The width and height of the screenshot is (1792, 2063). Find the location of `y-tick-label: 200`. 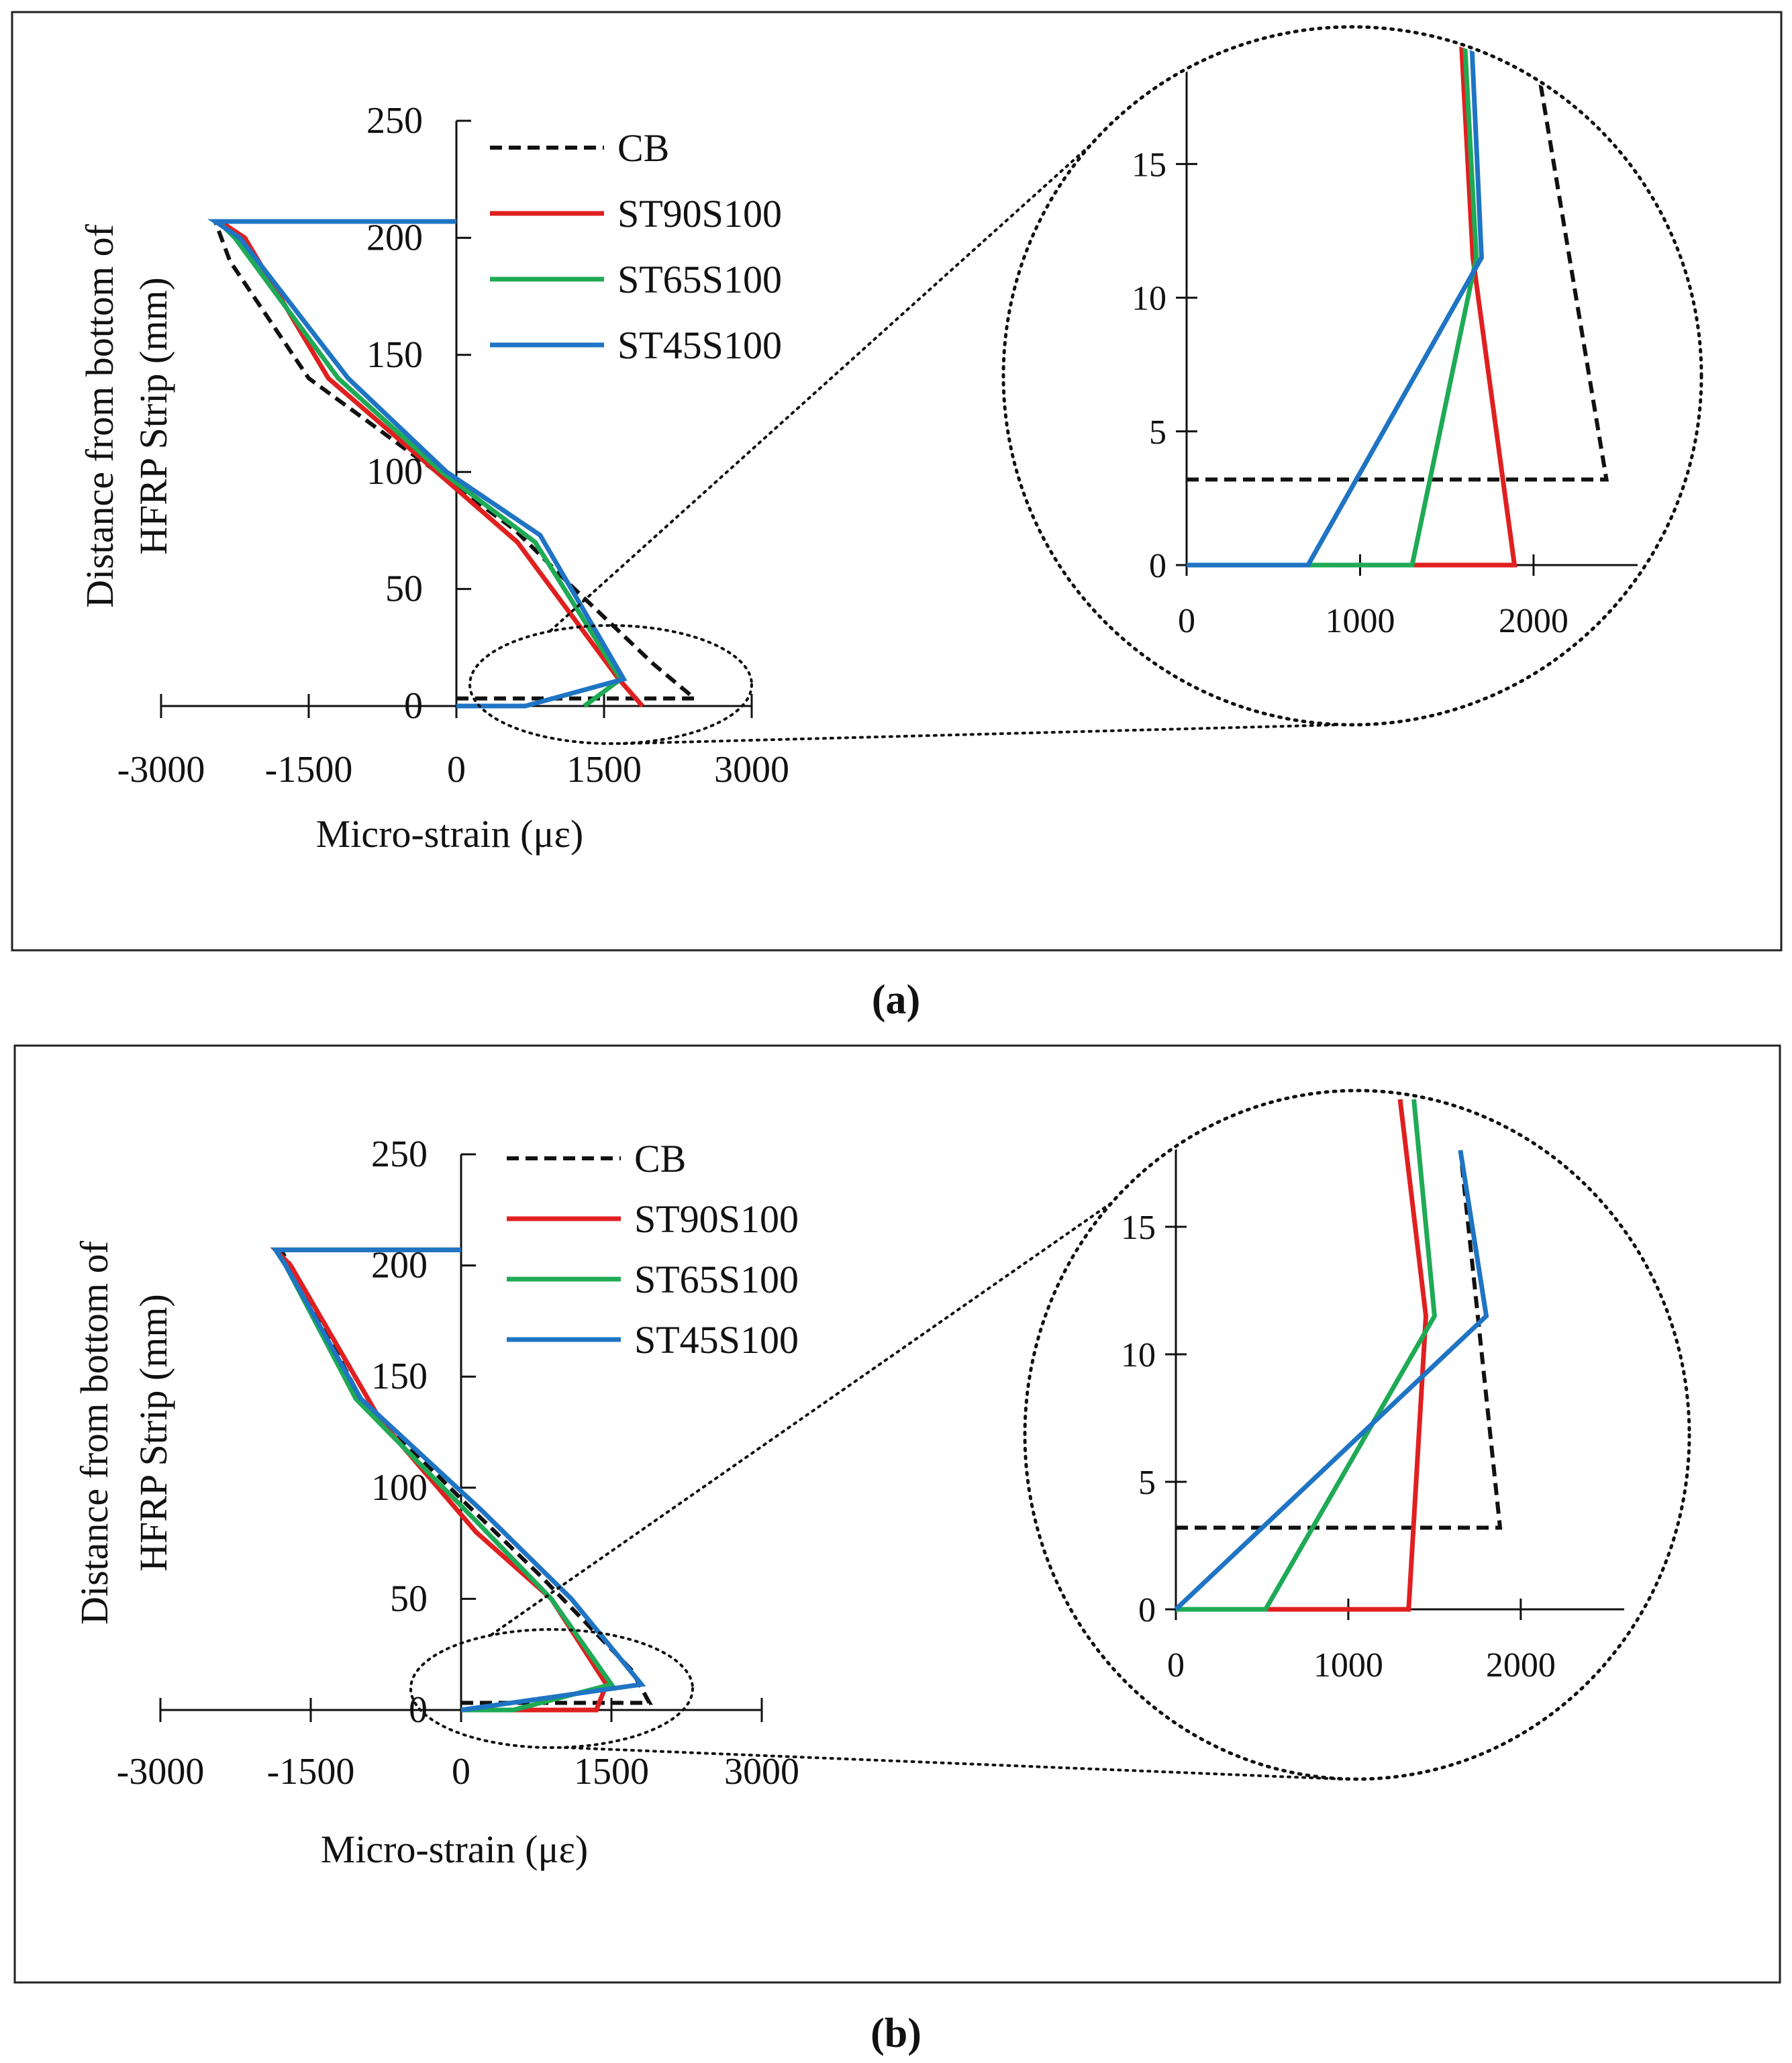

y-tick-label: 200 is located at coordinates (395, 238).